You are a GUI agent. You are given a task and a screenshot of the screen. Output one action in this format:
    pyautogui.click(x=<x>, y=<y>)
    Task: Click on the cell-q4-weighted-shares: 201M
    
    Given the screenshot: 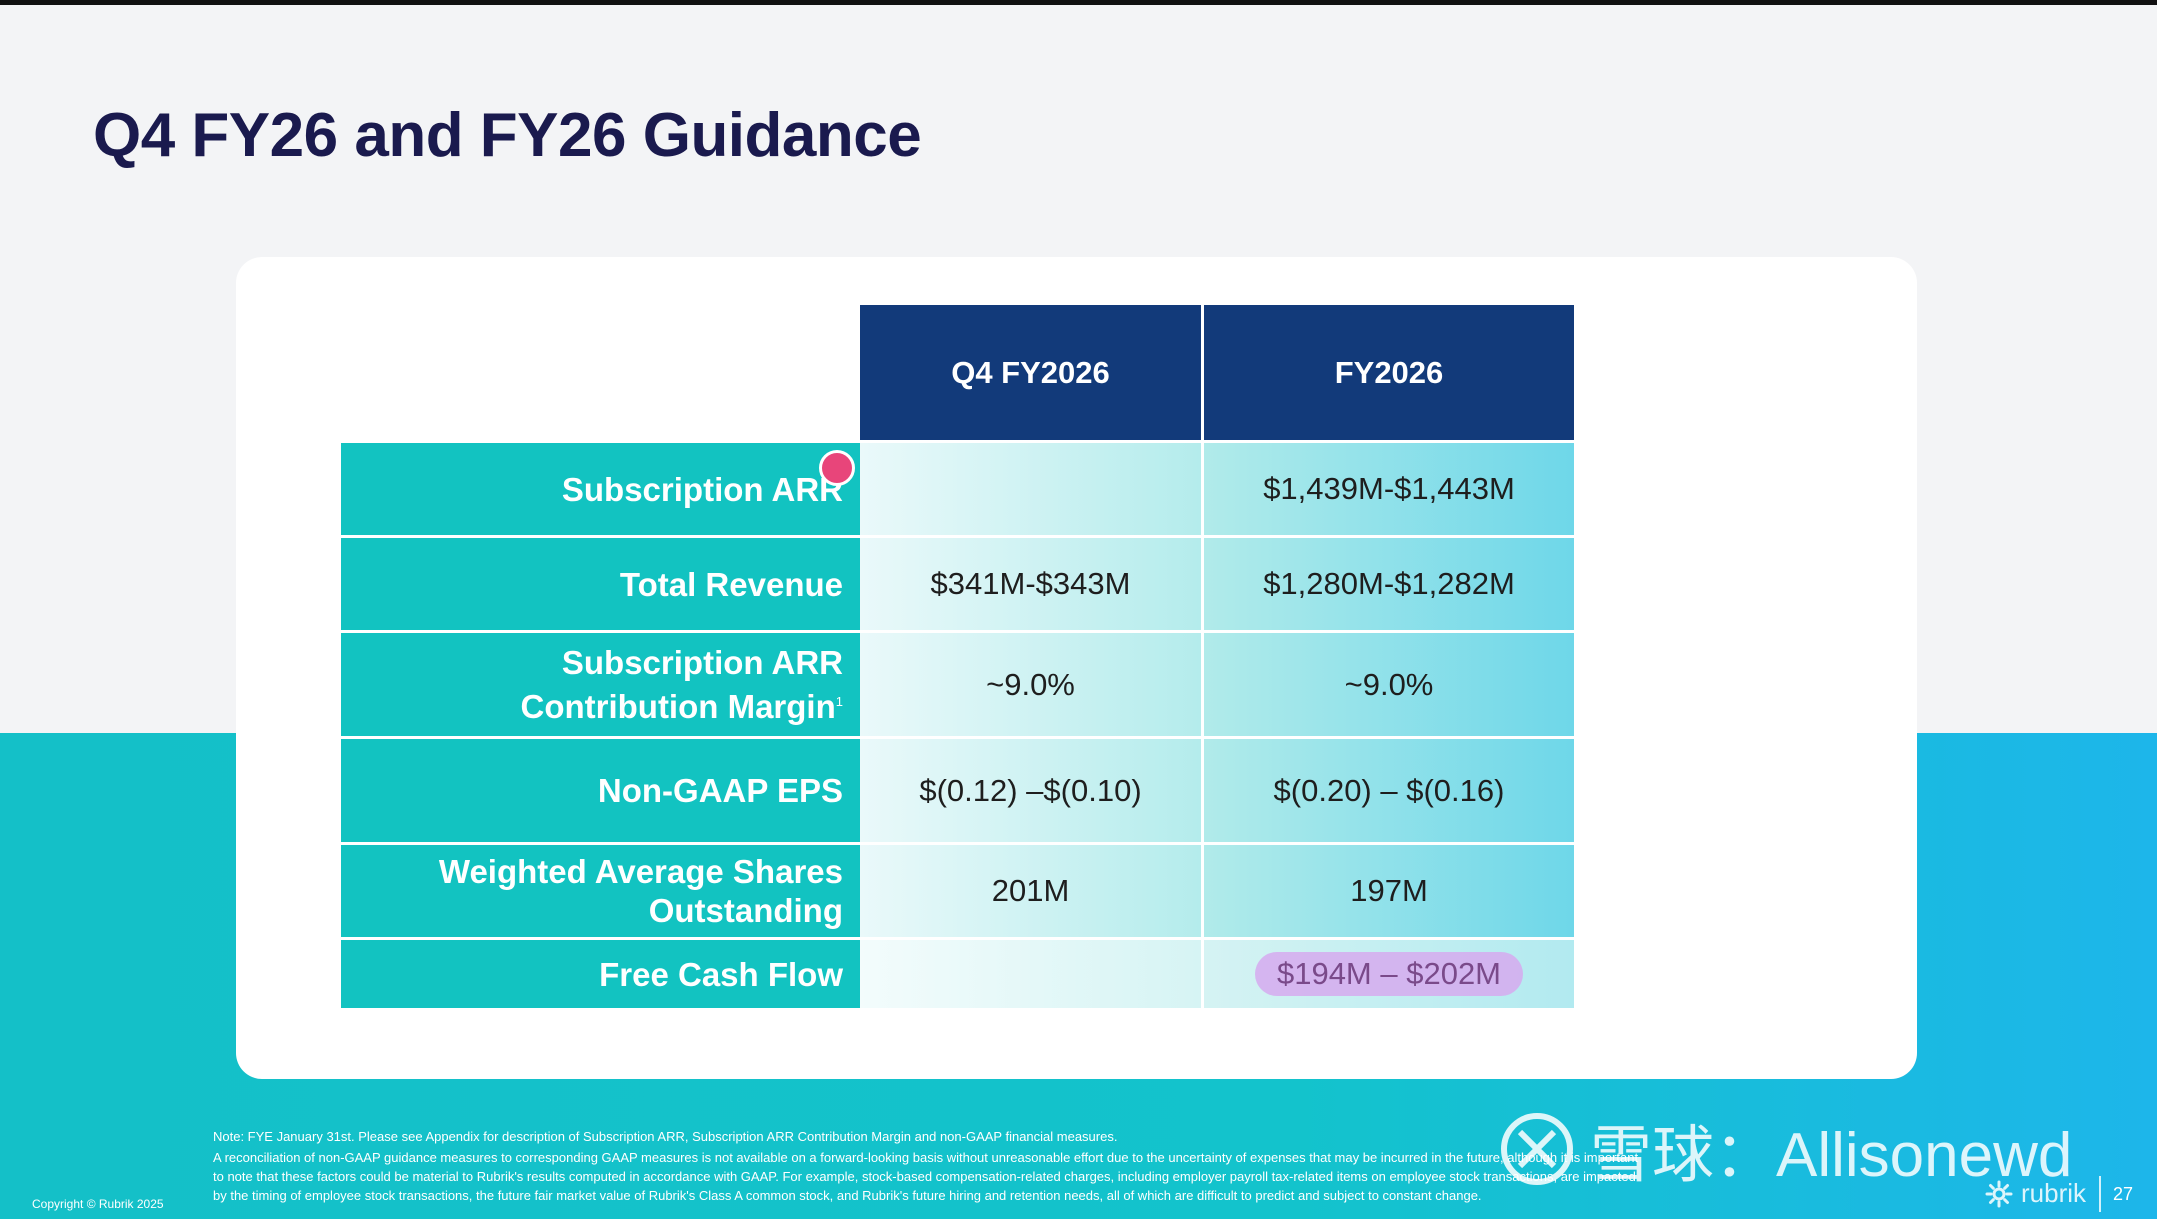 What is the action you would take?
    pyautogui.click(x=1032, y=889)
    